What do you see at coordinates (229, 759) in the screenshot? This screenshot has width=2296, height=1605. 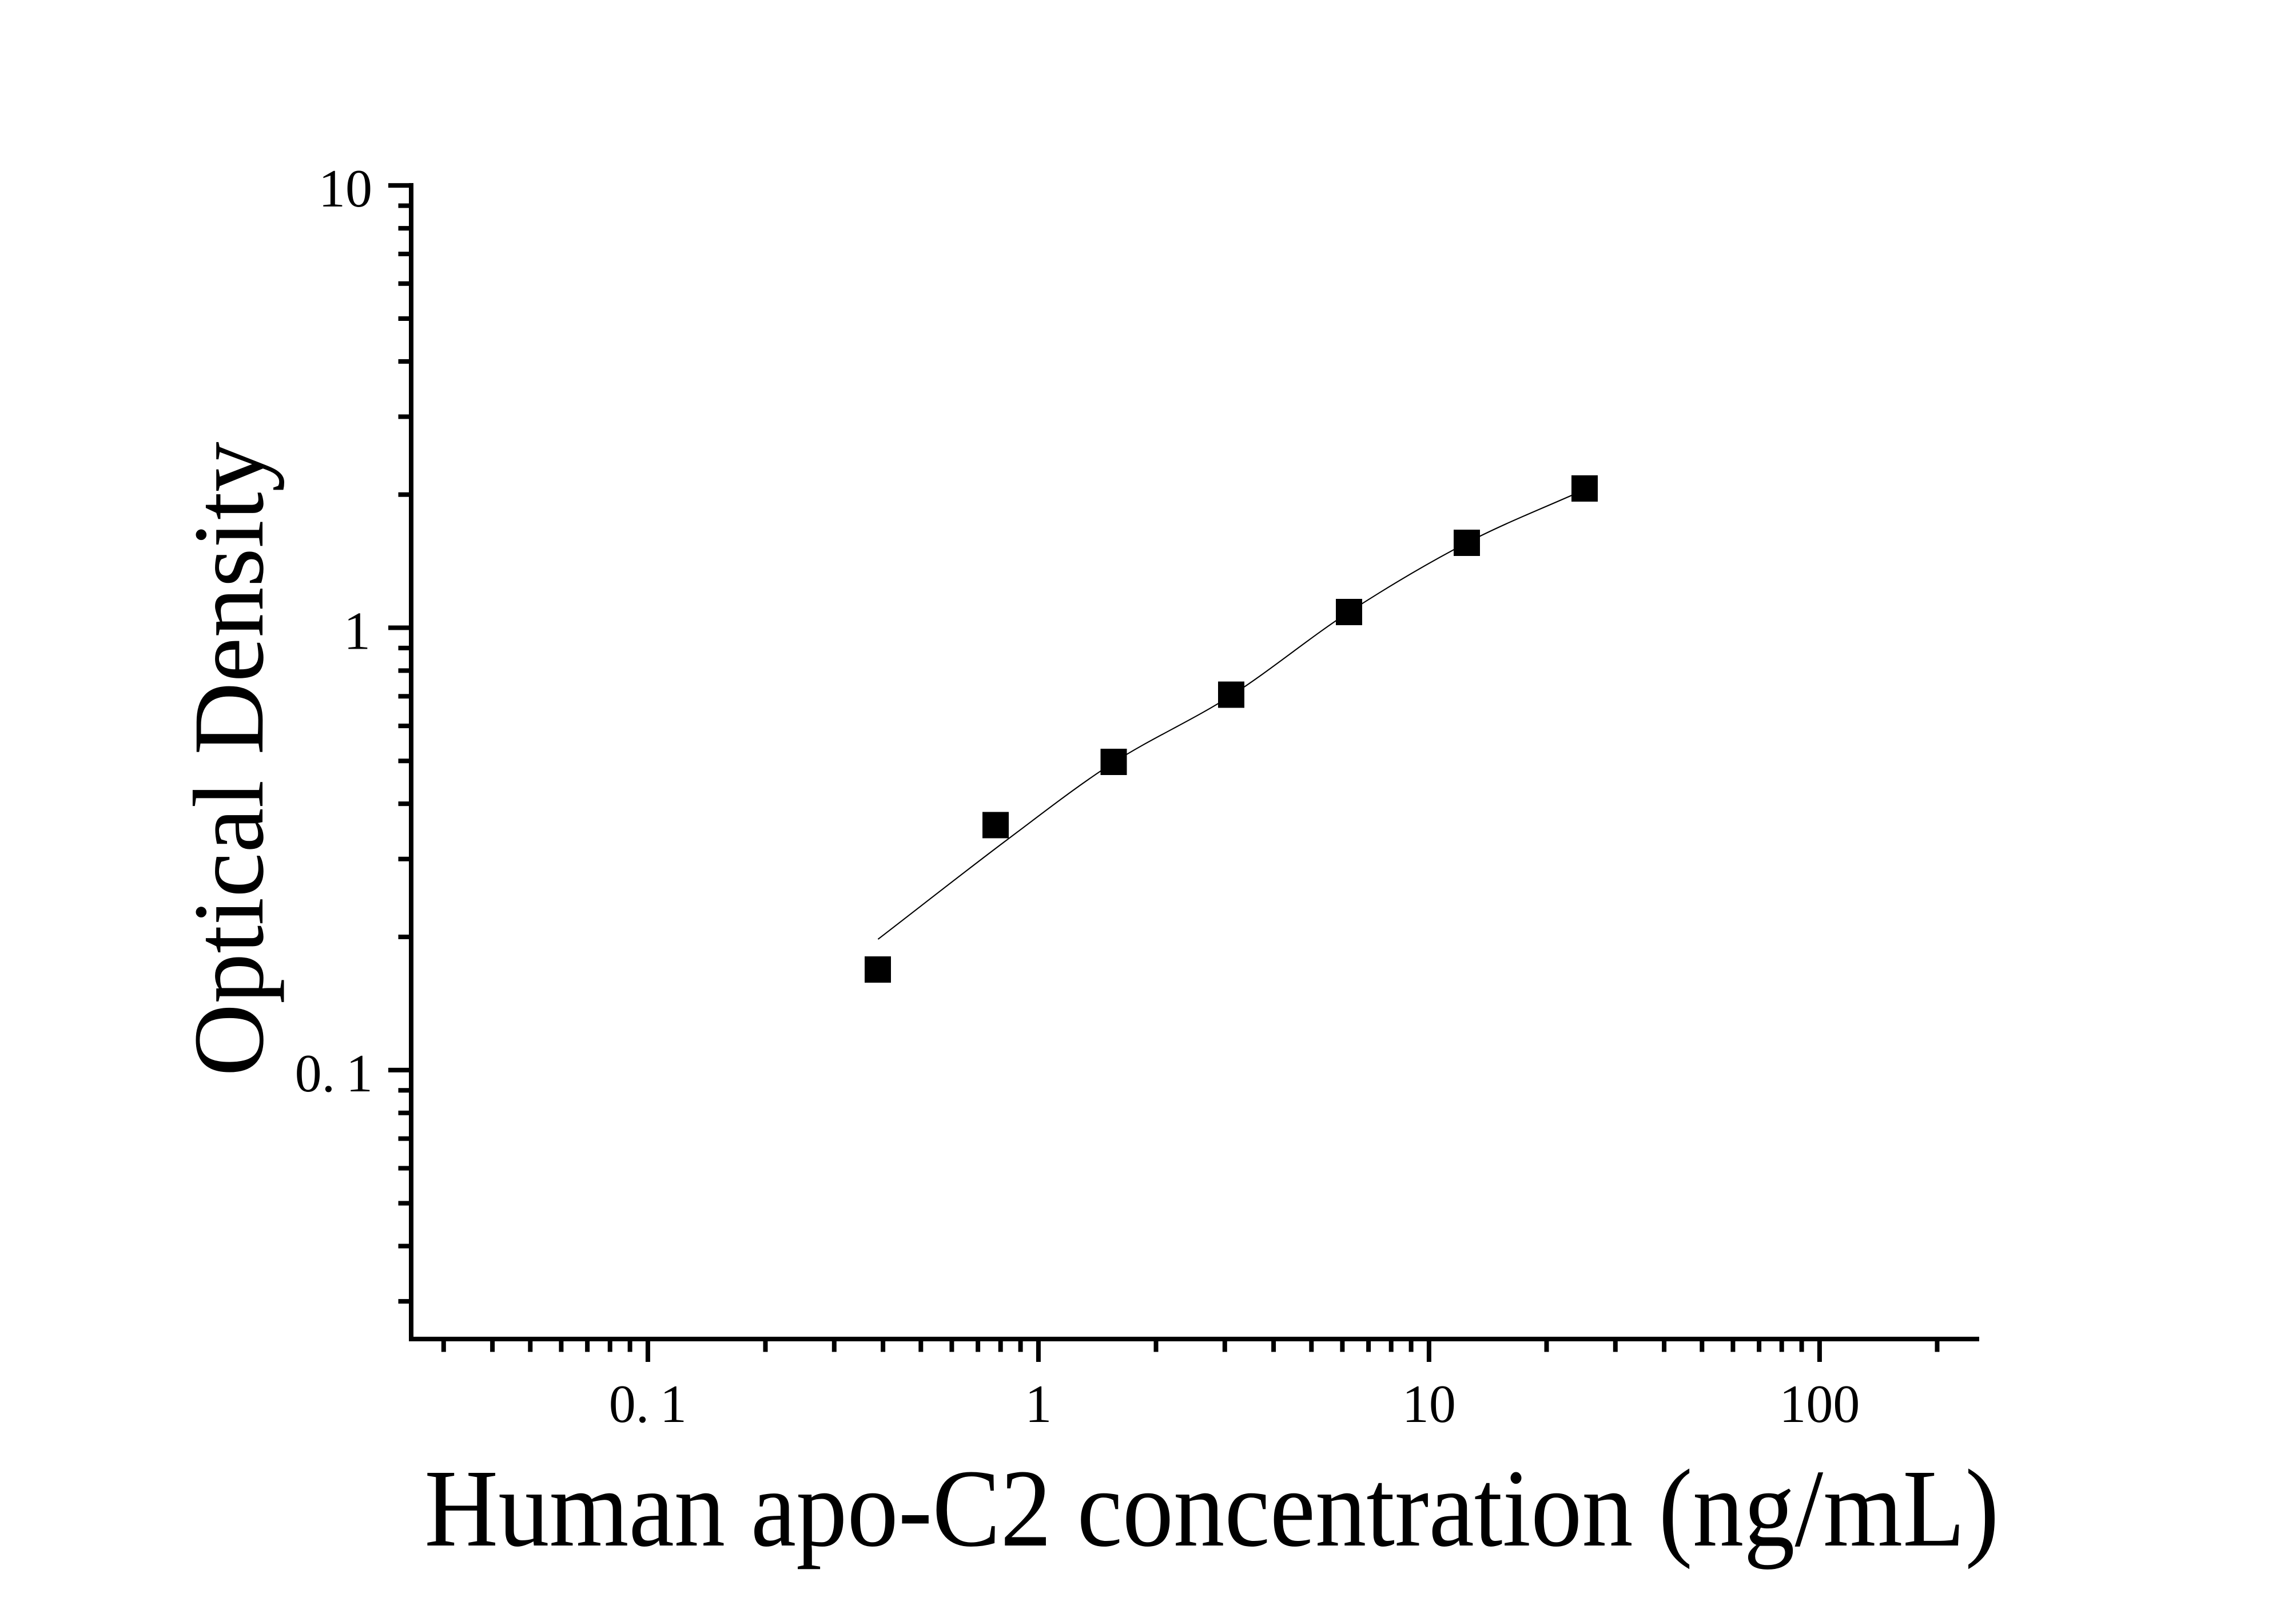 I see `svg-text: Optical Density` at bounding box center [229, 759].